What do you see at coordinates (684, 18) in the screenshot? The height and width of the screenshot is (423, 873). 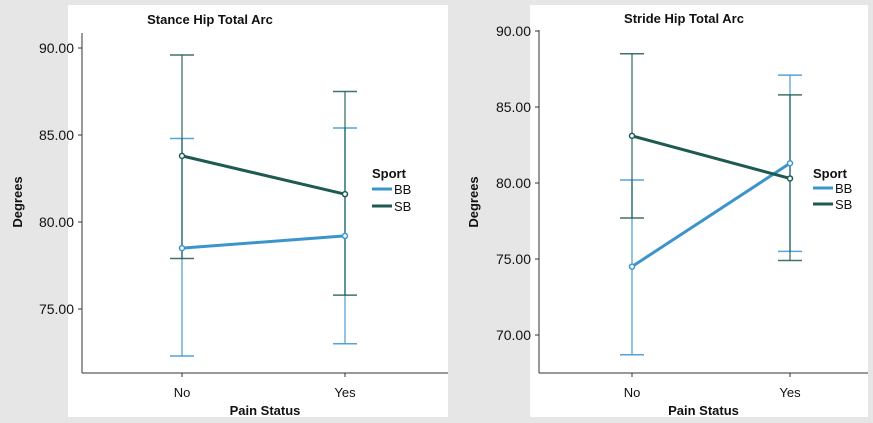 I see `chart-title: Stride Hip Total Arc` at bounding box center [684, 18].